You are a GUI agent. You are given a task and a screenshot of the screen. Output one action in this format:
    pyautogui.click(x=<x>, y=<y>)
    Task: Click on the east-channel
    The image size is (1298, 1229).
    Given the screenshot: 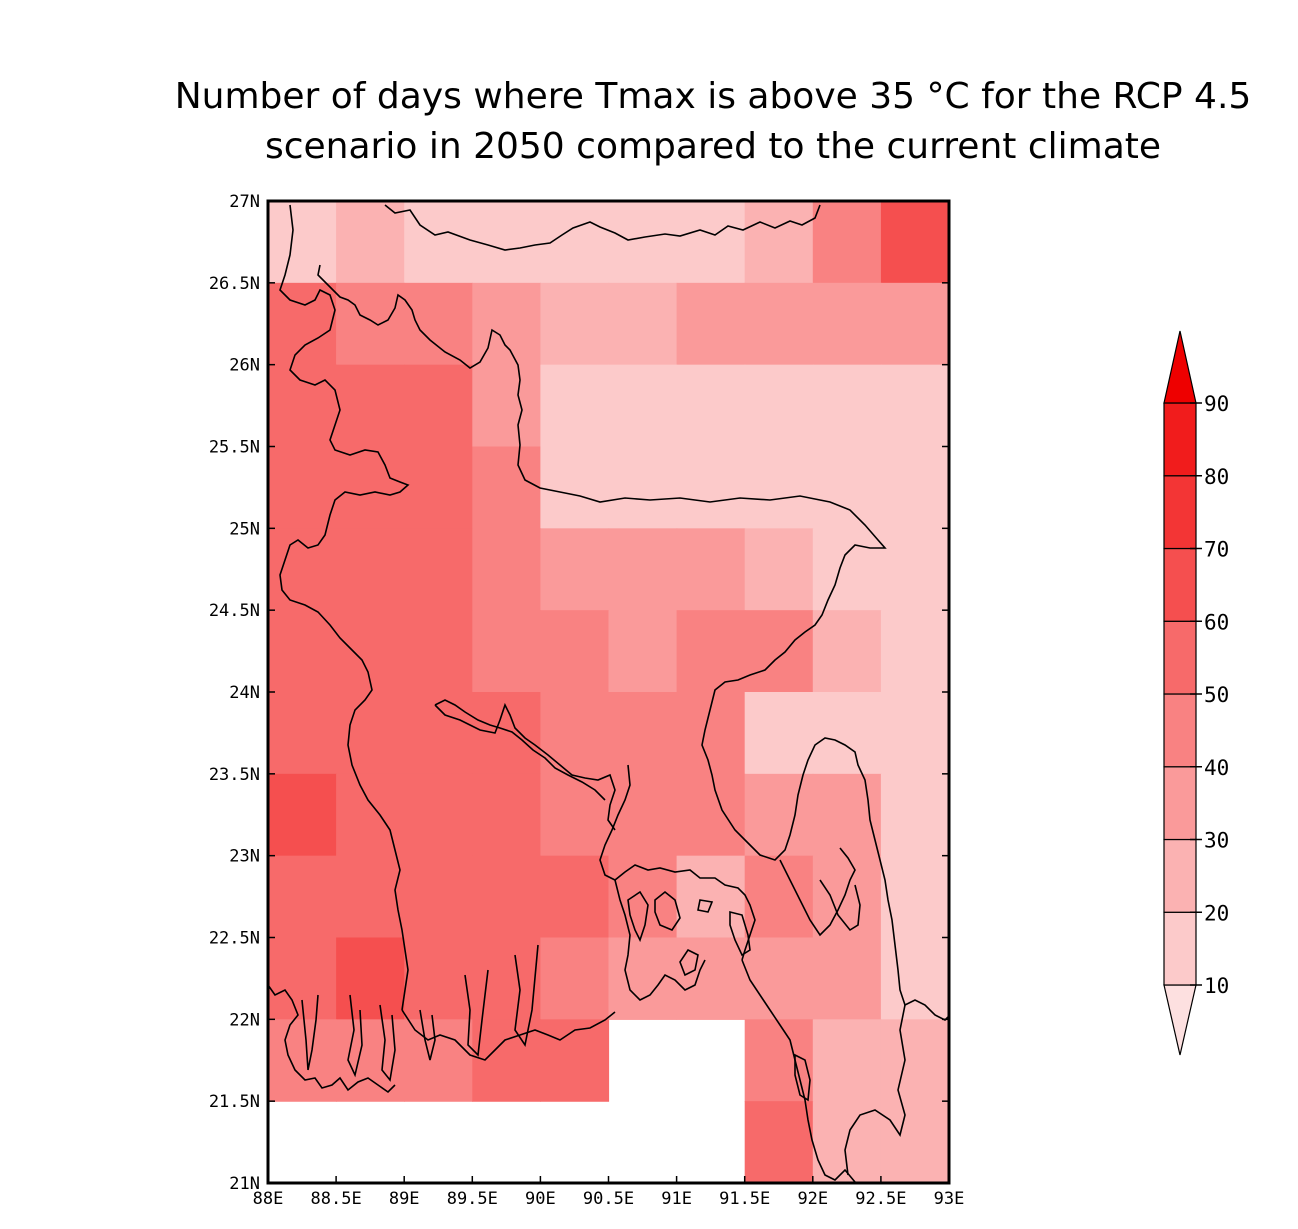 What is the action you would take?
    pyautogui.click(x=840, y=905)
    